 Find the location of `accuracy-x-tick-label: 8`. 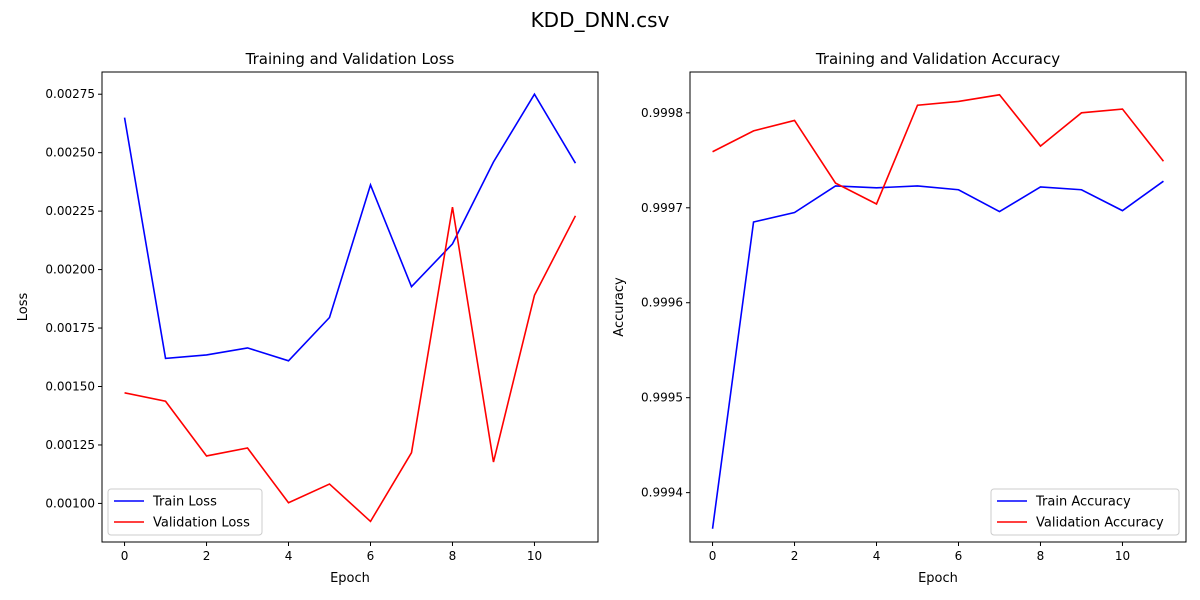

accuracy-x-tick-label: 8 is located at coordinates (1041, 556).